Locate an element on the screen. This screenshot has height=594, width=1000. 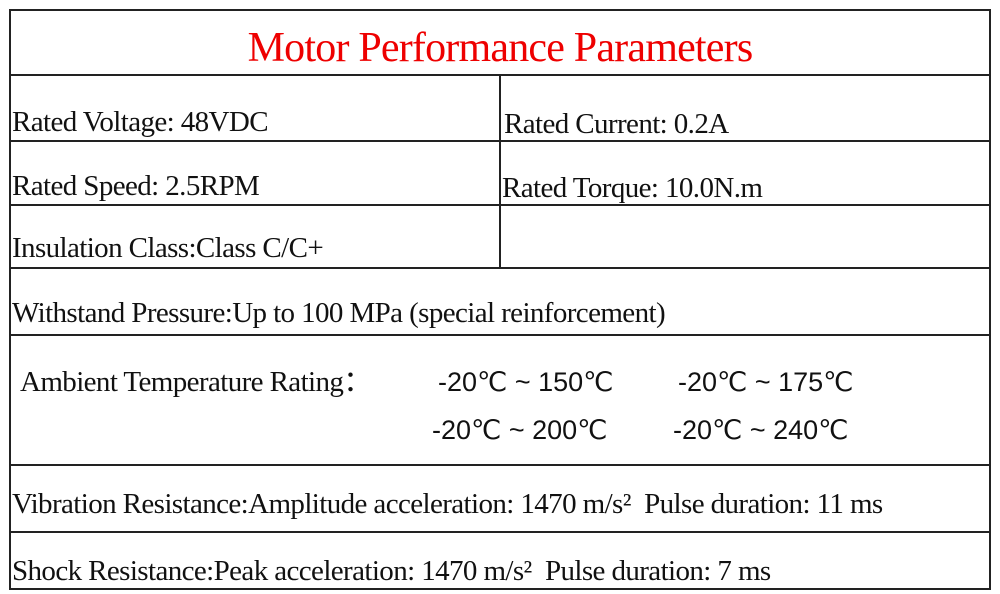
temperature-value: -20℃ ~ 200℃ is located at coordinates (520, 430).